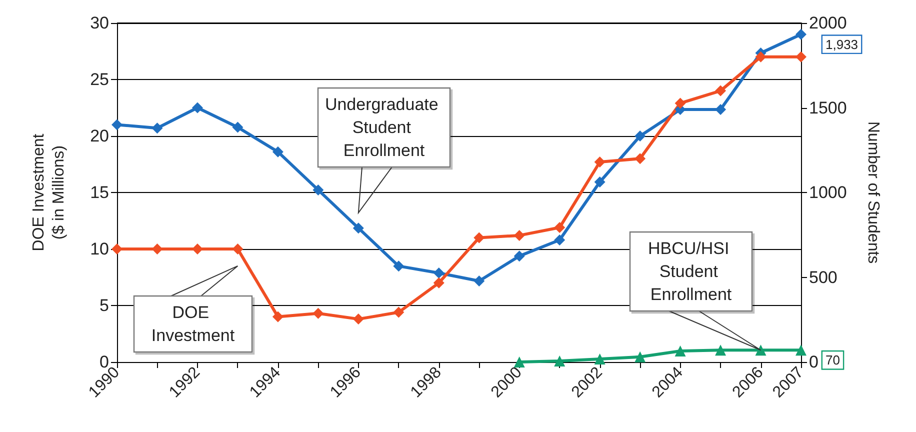 This screenshot has width=916, height=432. What do you see at coordinates (193, 324) in the screenshot?
I see `series-label: DOE Investment` at bounding box center [193, 324].